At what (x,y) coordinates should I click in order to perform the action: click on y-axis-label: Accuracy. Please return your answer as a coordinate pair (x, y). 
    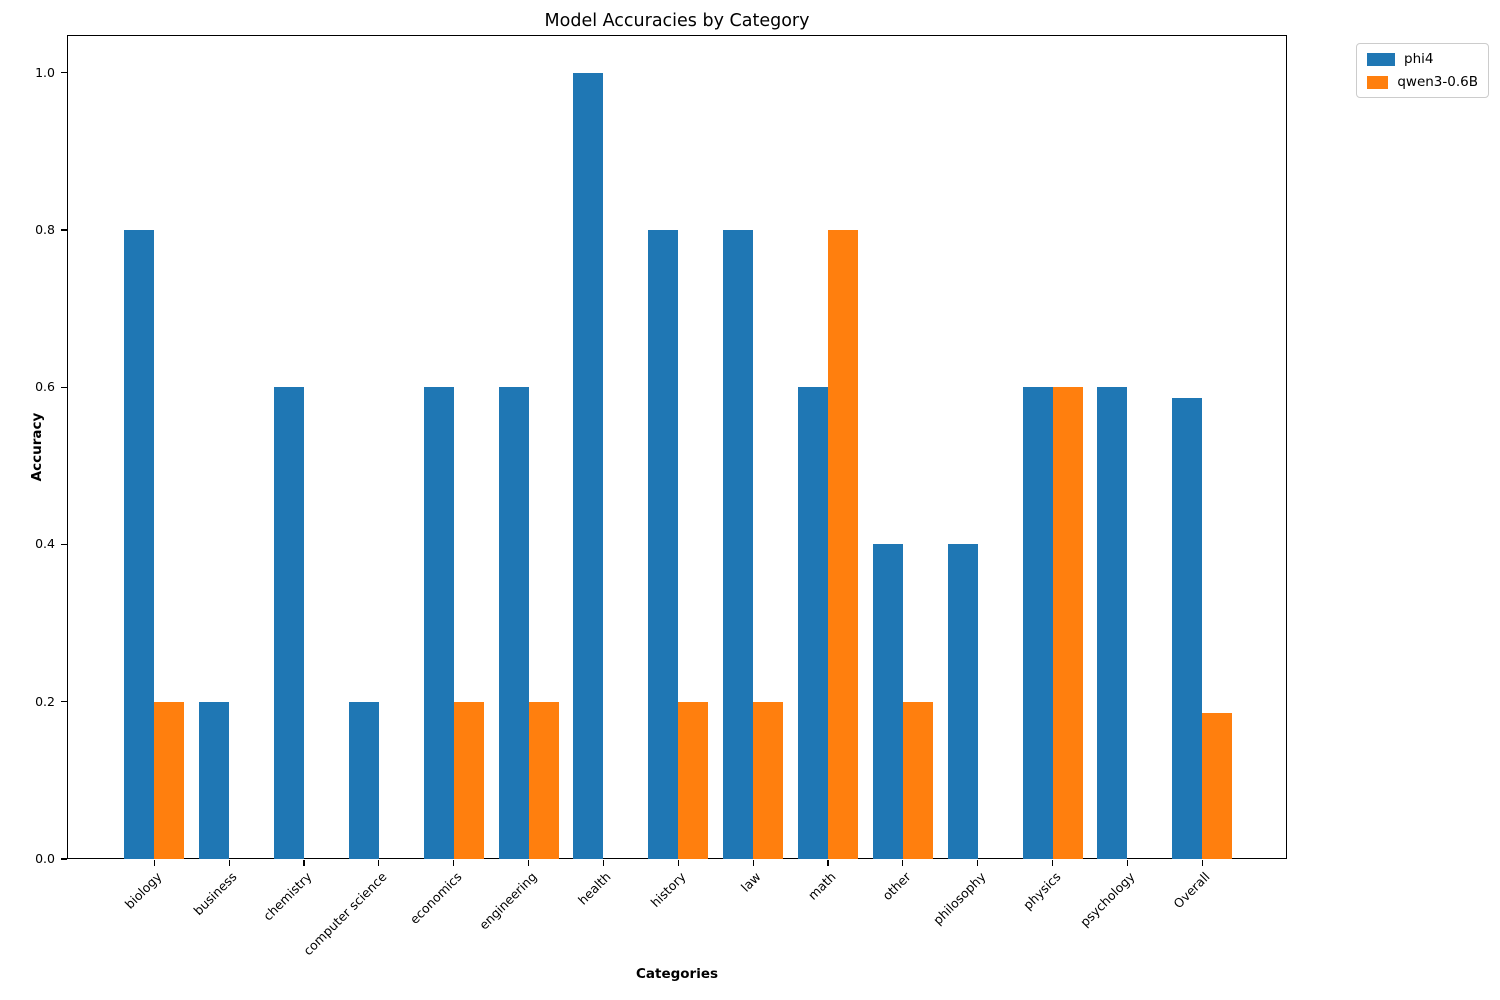
    Looking at the image, I should click on (37, 447).